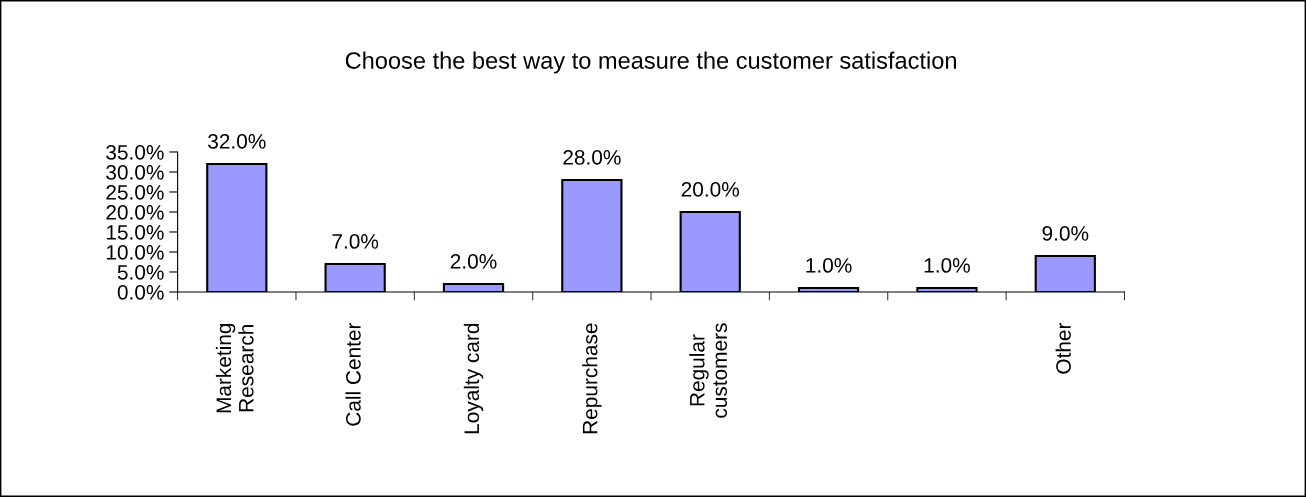 The image size is (1306, 497). Describe the element at coordinates (355, 241) in the screenshot. I see `data-label: 7.0%` at that location.